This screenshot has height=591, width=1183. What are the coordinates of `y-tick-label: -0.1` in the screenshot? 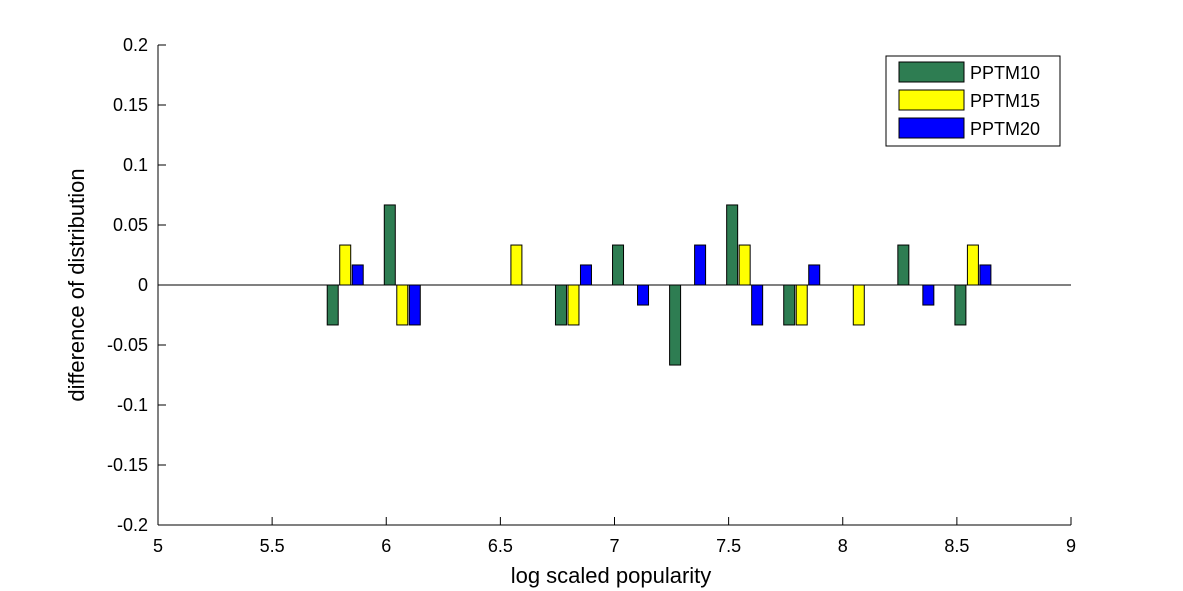 It's located at (132, 405).